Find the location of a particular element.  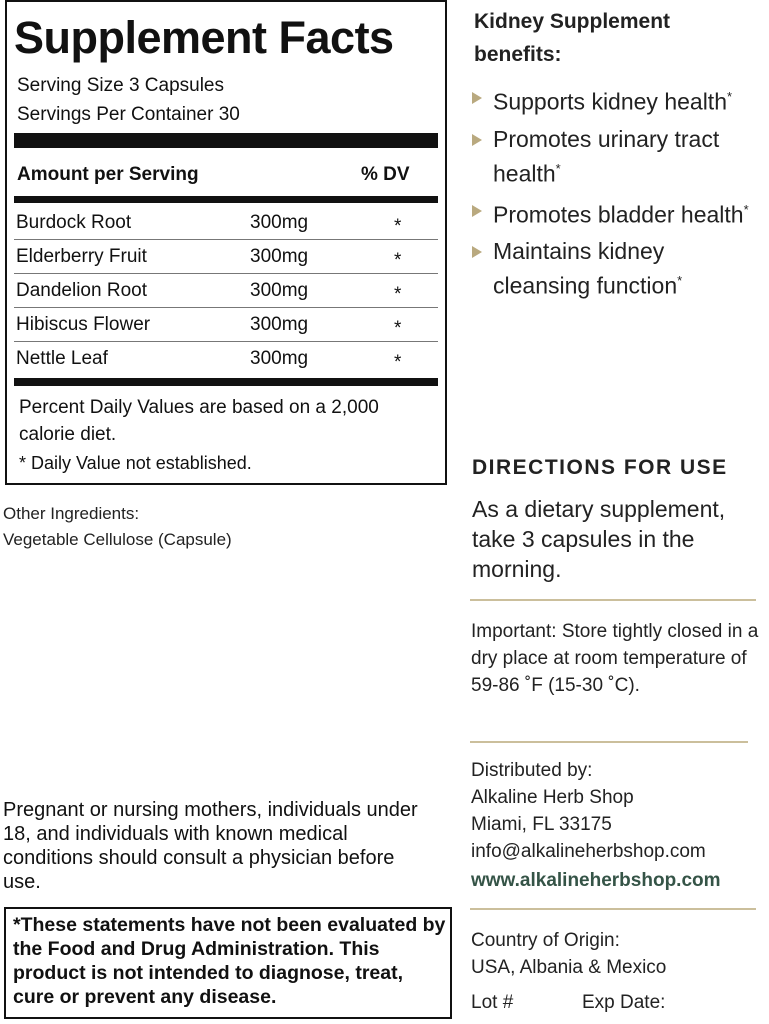

benefit-text-wrap: Promotes bladder health* is located at coordinates (629, 212).